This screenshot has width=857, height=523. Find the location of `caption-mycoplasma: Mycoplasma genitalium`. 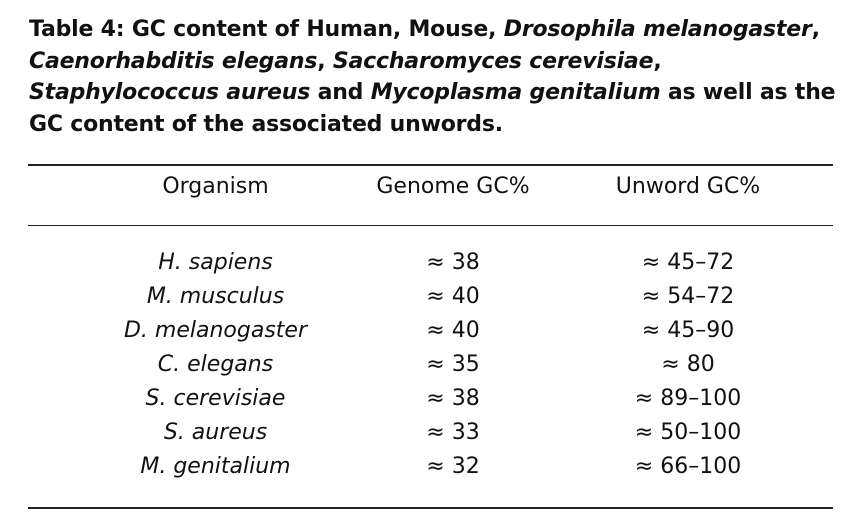

caption-mycoplasma: Mycoplasma genitalium is located at coordinates (515, 92).